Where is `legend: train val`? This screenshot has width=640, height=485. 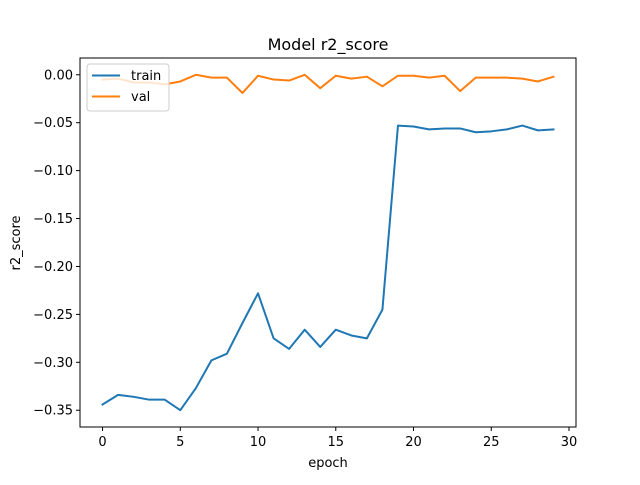 legend: train val is located at coordinates (128, 87).